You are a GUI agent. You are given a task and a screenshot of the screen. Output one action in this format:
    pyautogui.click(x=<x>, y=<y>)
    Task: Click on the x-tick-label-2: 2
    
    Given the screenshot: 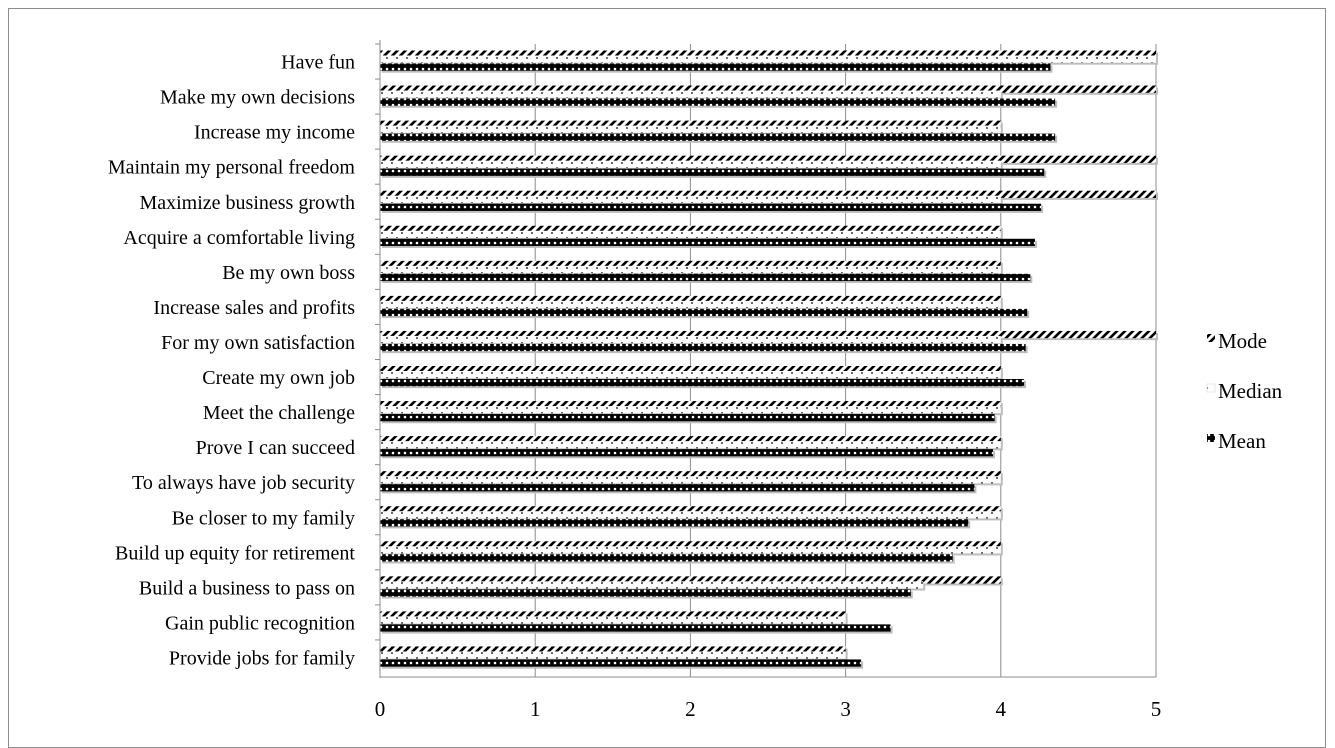 What is the action you would take?
    pyautogui.click(x=690, y=709)
    